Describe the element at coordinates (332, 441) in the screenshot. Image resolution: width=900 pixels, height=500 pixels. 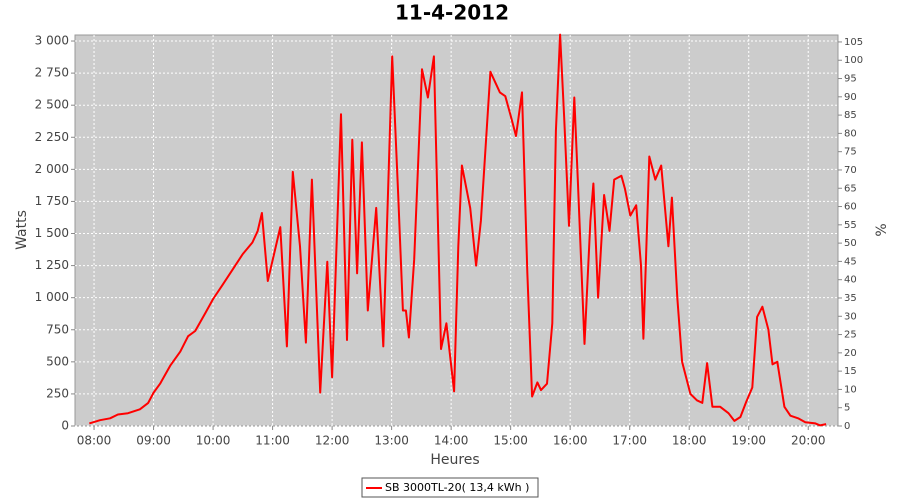
I see `x-tick-label: 12:00` at that location.